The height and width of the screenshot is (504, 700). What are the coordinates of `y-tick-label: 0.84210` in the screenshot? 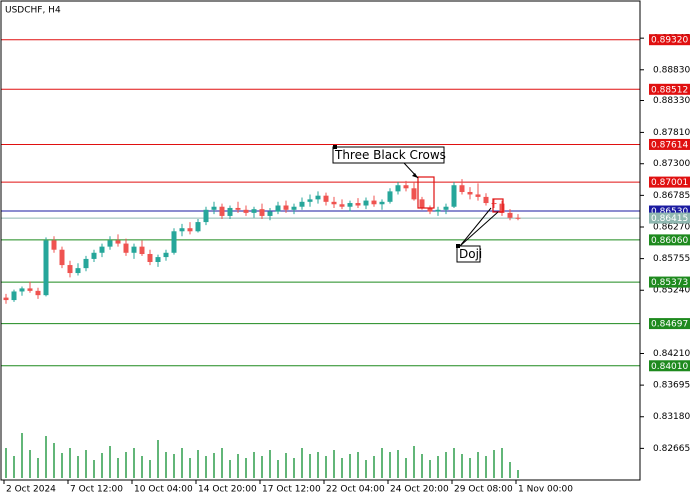 It's located at (671, 354).